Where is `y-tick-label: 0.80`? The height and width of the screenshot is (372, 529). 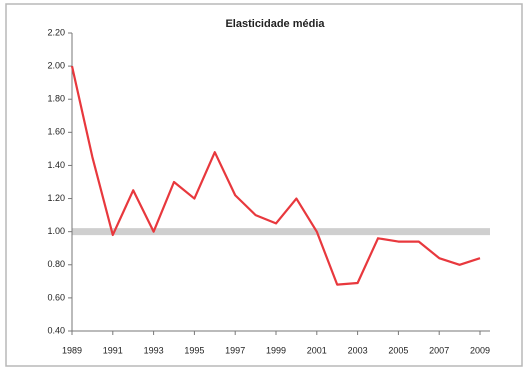
y-tick-label: 0.80 is located at coordinates (56, 264).